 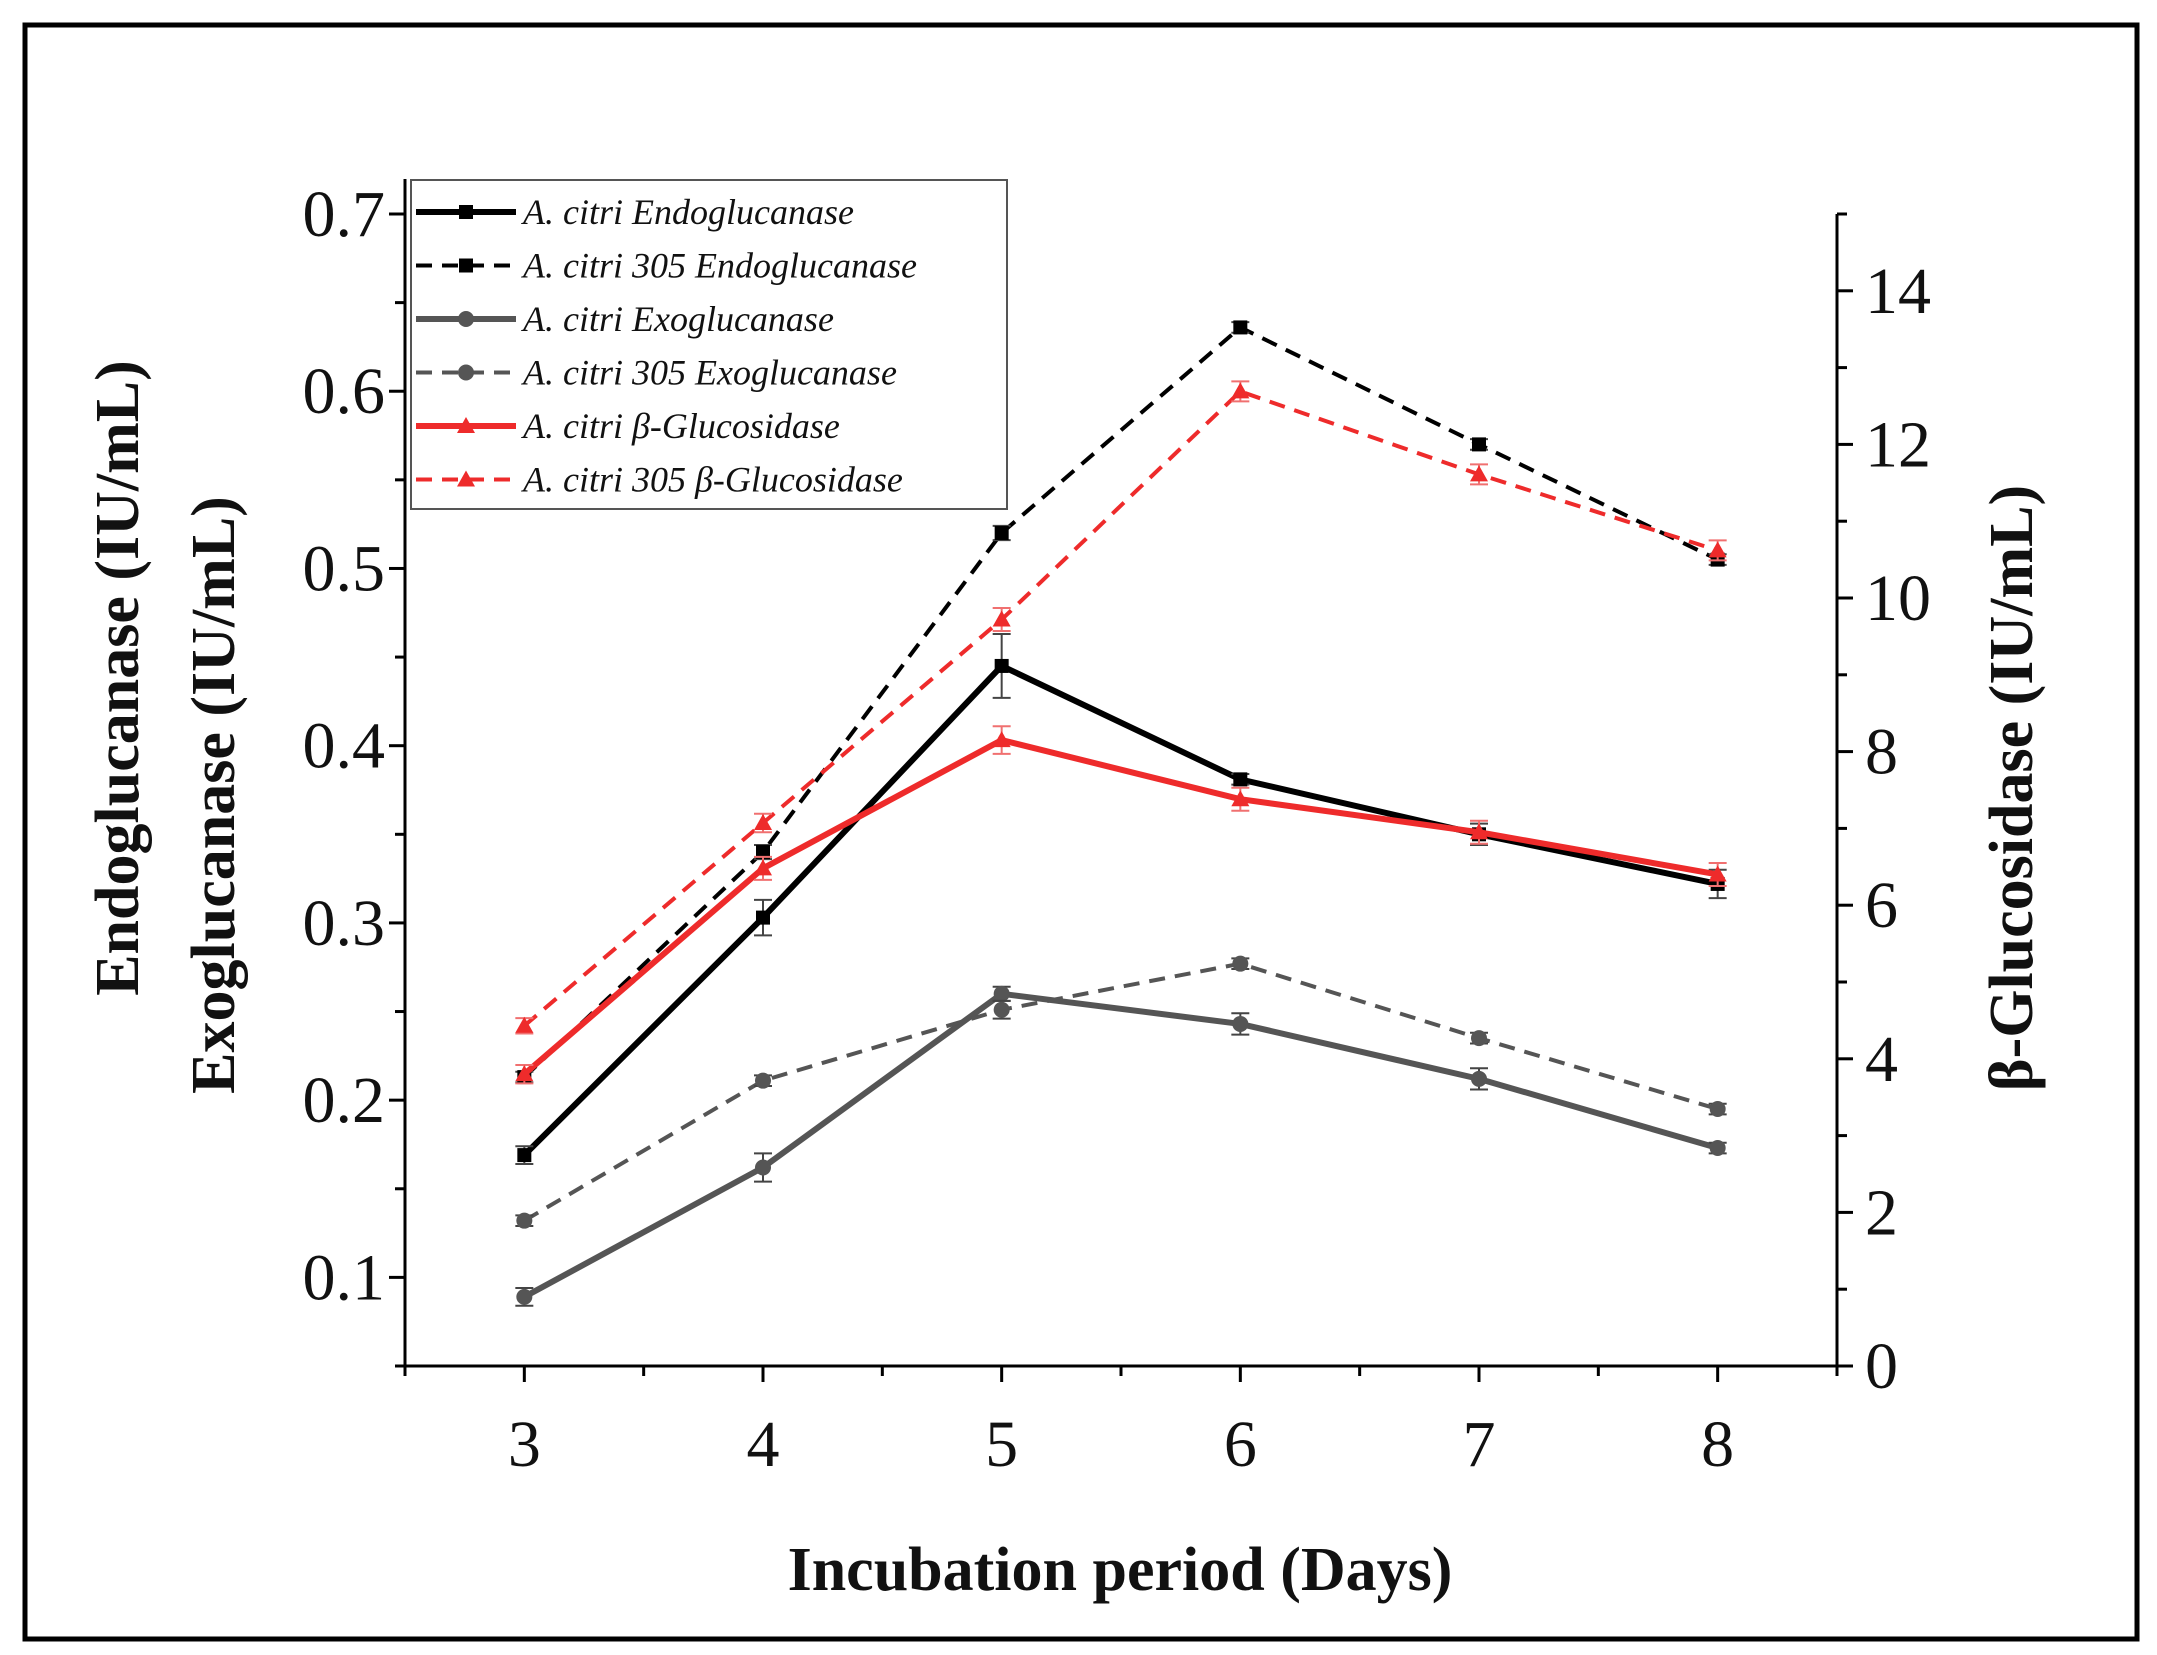 What do you see at coordinates (1881, 1212) in the screenshot?
I see `y-right-tick-label: 2` at bounding box center [1881, 1212].